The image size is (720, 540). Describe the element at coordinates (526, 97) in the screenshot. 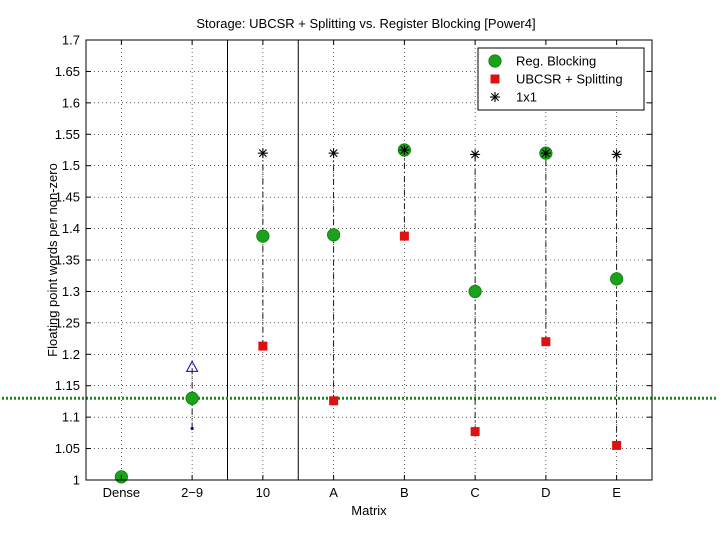

I see `legend-label: 1x1` at that location.